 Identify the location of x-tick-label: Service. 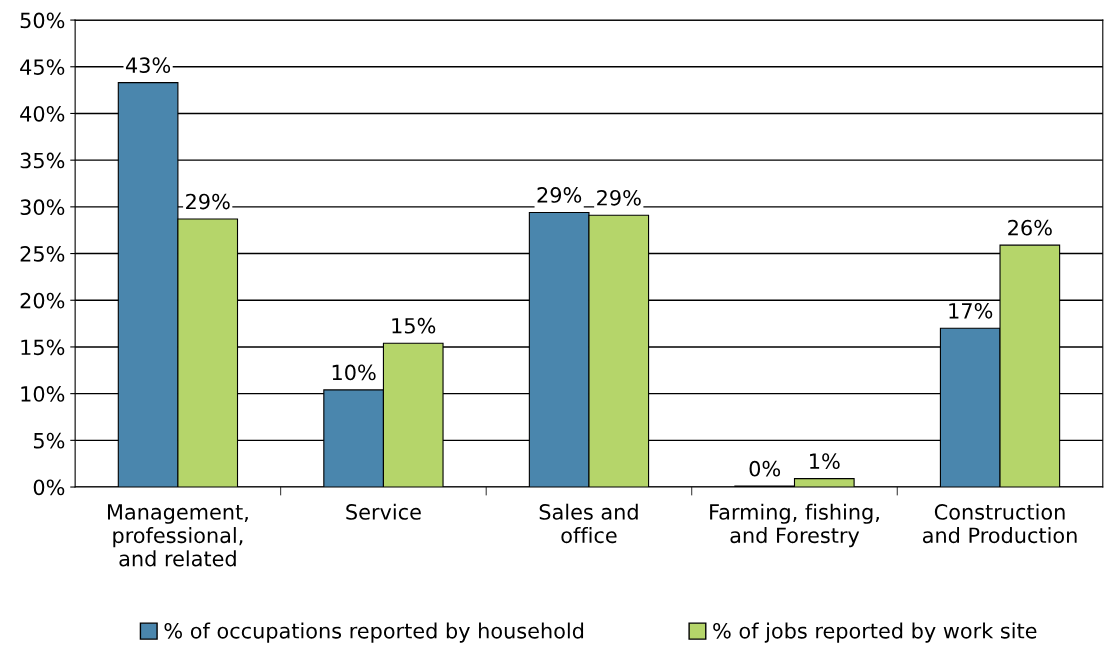
(383, 511).